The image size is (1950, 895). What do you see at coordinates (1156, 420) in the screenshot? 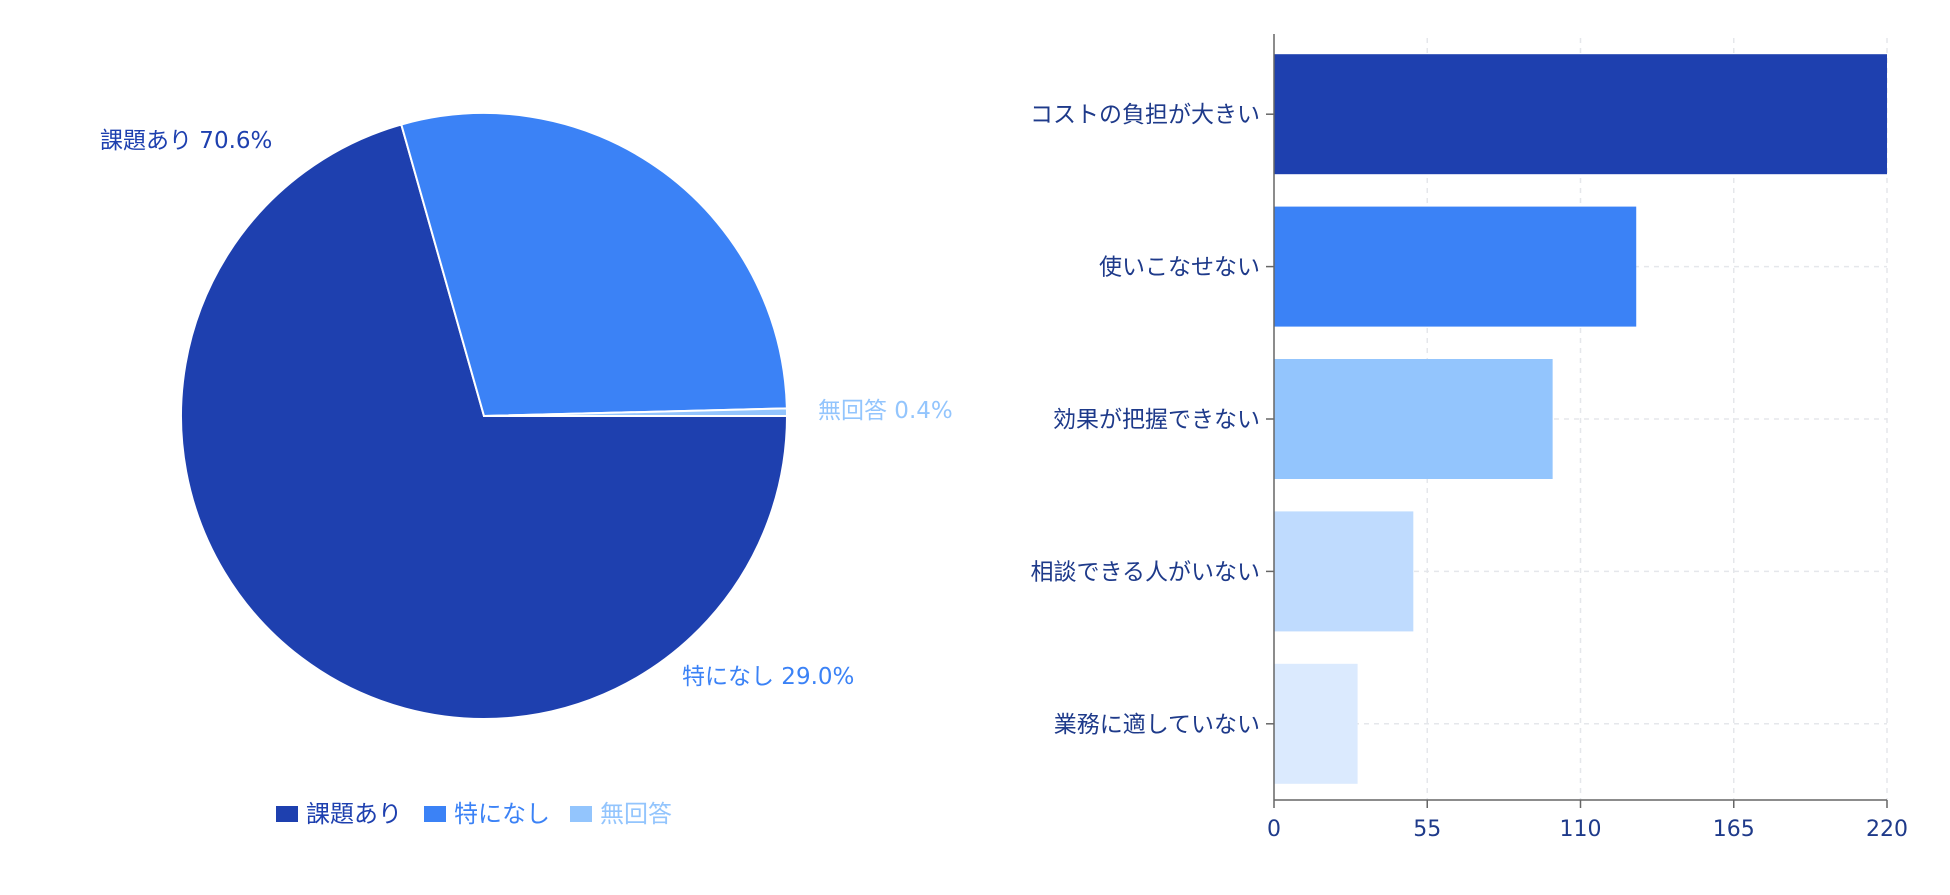
I see `bar-category-label: 効果が把握できない` at bounding box center [1156, 420].